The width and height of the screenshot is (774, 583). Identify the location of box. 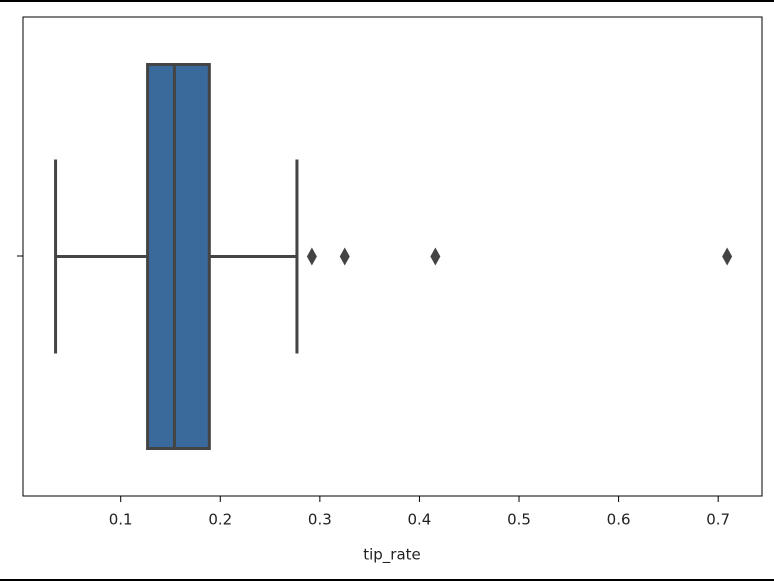
(178, 256).